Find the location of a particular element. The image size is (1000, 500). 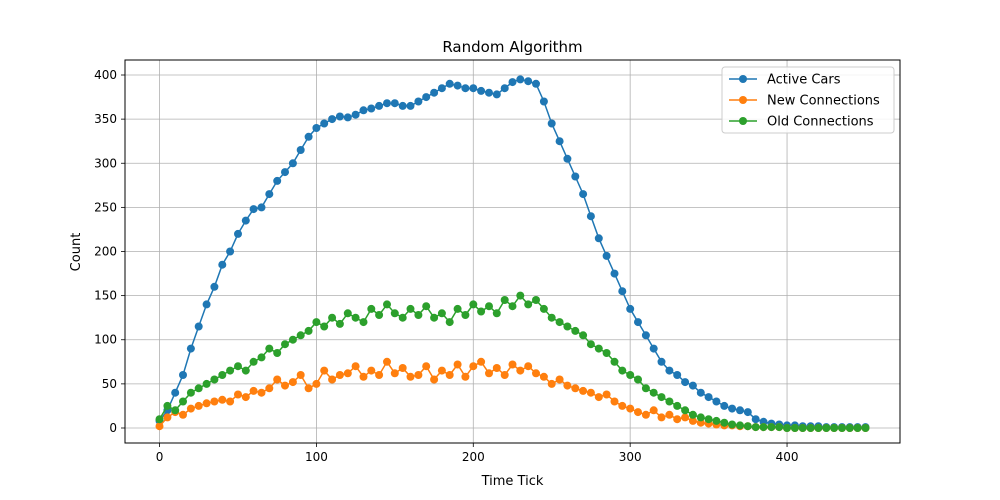

legend-label: Old Connections is located at coordinates (820, 122).